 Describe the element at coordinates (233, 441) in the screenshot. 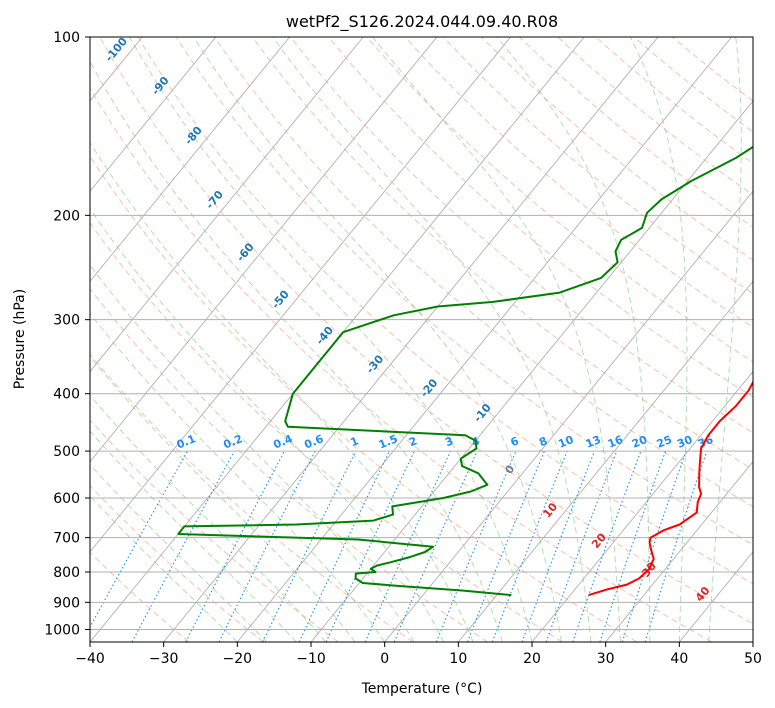

I see `mixing-ratio-label: 0.2` at that location.